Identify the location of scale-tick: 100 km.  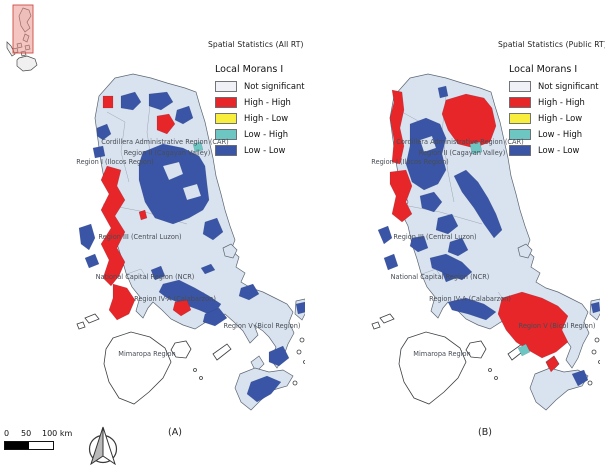
(57, 433).